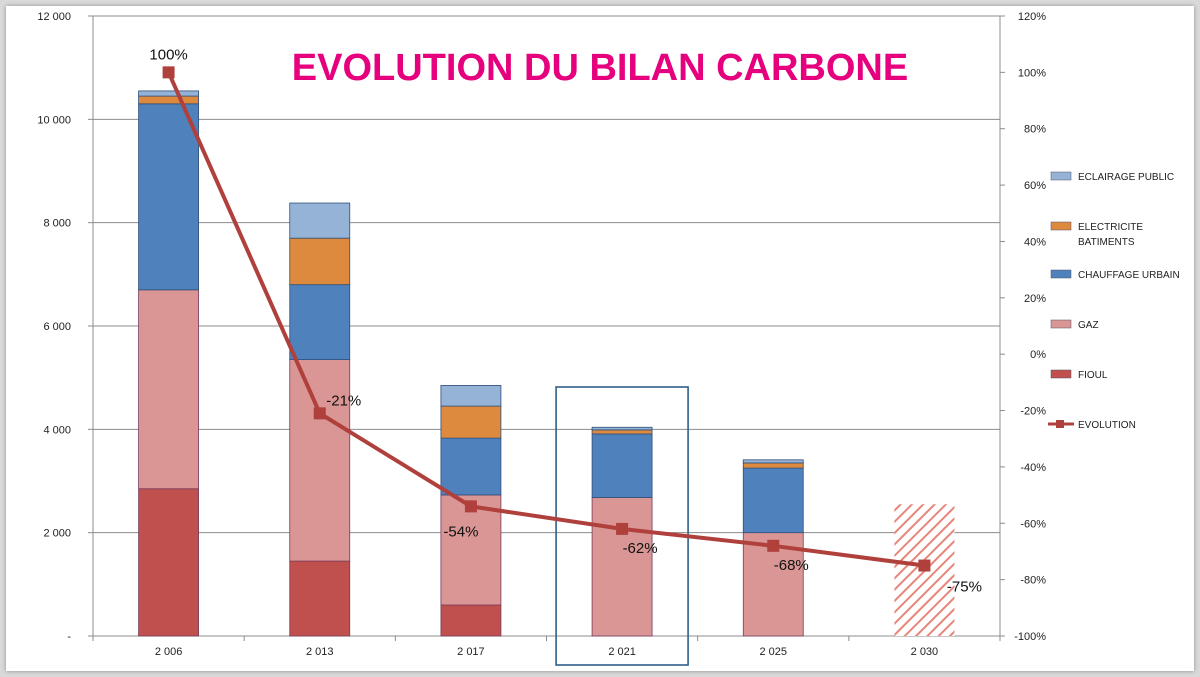 This screenshot has height=677, width=1200. What do you see at coordinates (964, 587) in the screenshot?
I see `evolution-data-label: -75%` at bounding box center [964, 587].